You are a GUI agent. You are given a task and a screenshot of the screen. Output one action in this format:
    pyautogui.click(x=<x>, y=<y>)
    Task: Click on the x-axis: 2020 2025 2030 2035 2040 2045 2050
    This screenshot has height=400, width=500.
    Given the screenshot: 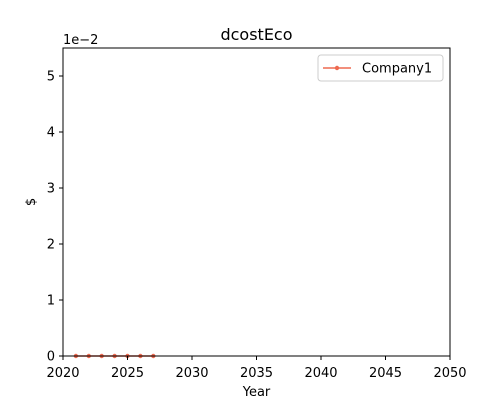 What is the action you would take?
    pyautogui.click(x=256, y=368)
    